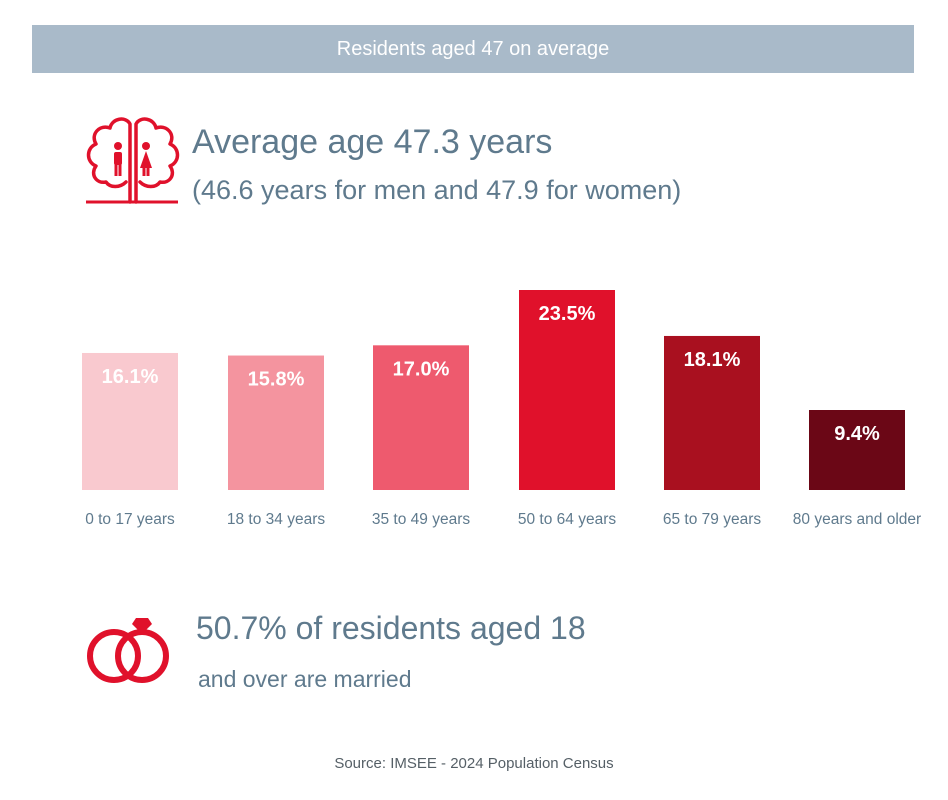  What do you see at coordinates (391, 628) in the screenshot?
I see `married-headline: 50.7% of residents aged 18` at bounding box center [391, 628].